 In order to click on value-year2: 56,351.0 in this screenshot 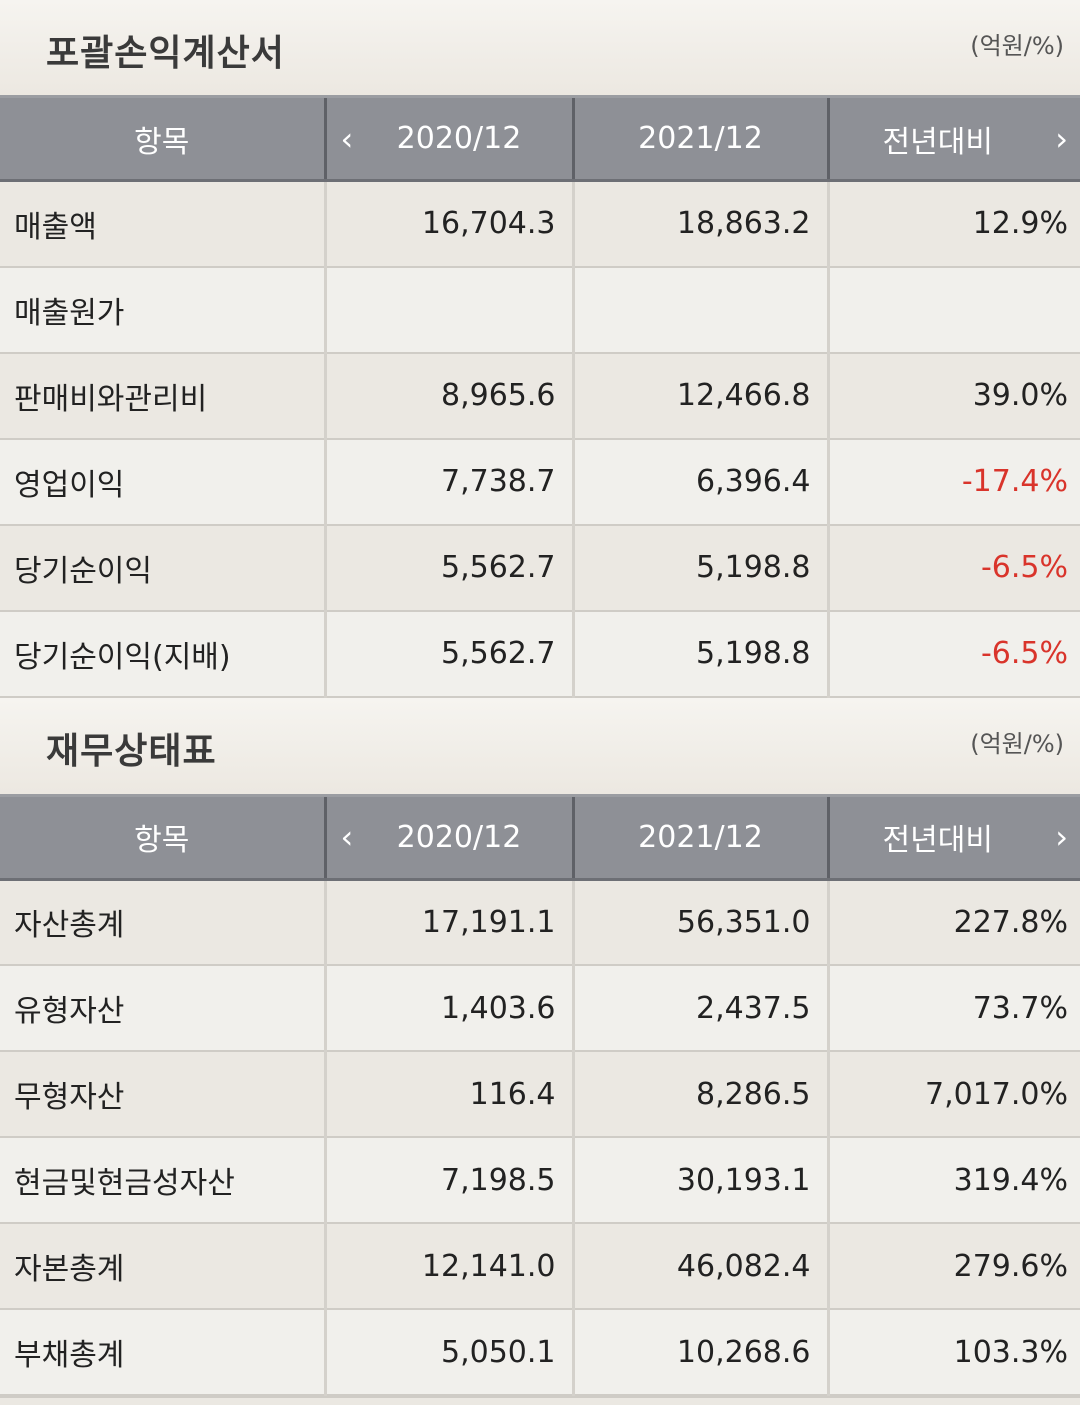, I will do `click(699, 922)`.